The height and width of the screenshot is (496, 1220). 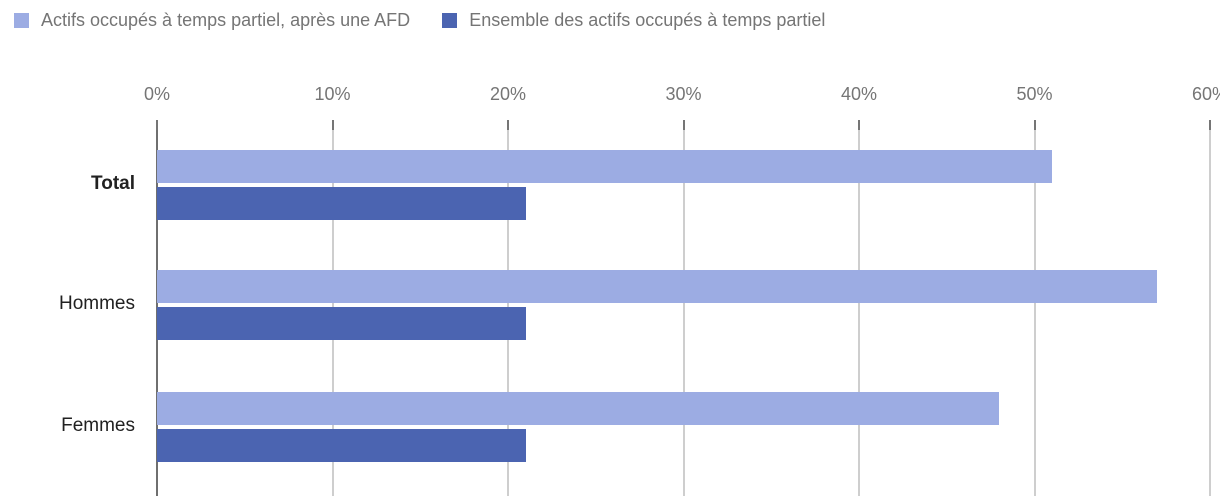 What do you see at coordinates (508, 94) in the screenshot?
I see `x-axis-tick-label: 20%` at bounding box center [508, 94].